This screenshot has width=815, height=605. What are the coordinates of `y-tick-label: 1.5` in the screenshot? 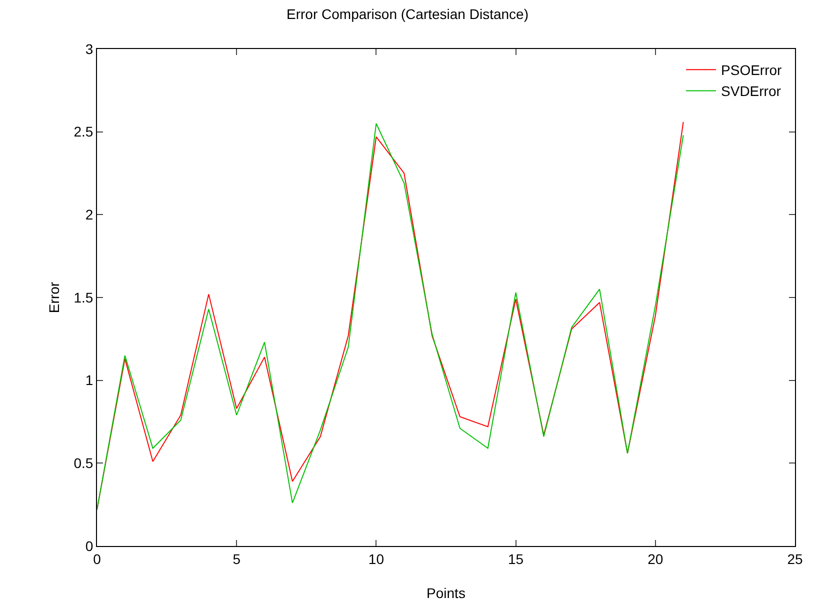 It's located at (84, 297).